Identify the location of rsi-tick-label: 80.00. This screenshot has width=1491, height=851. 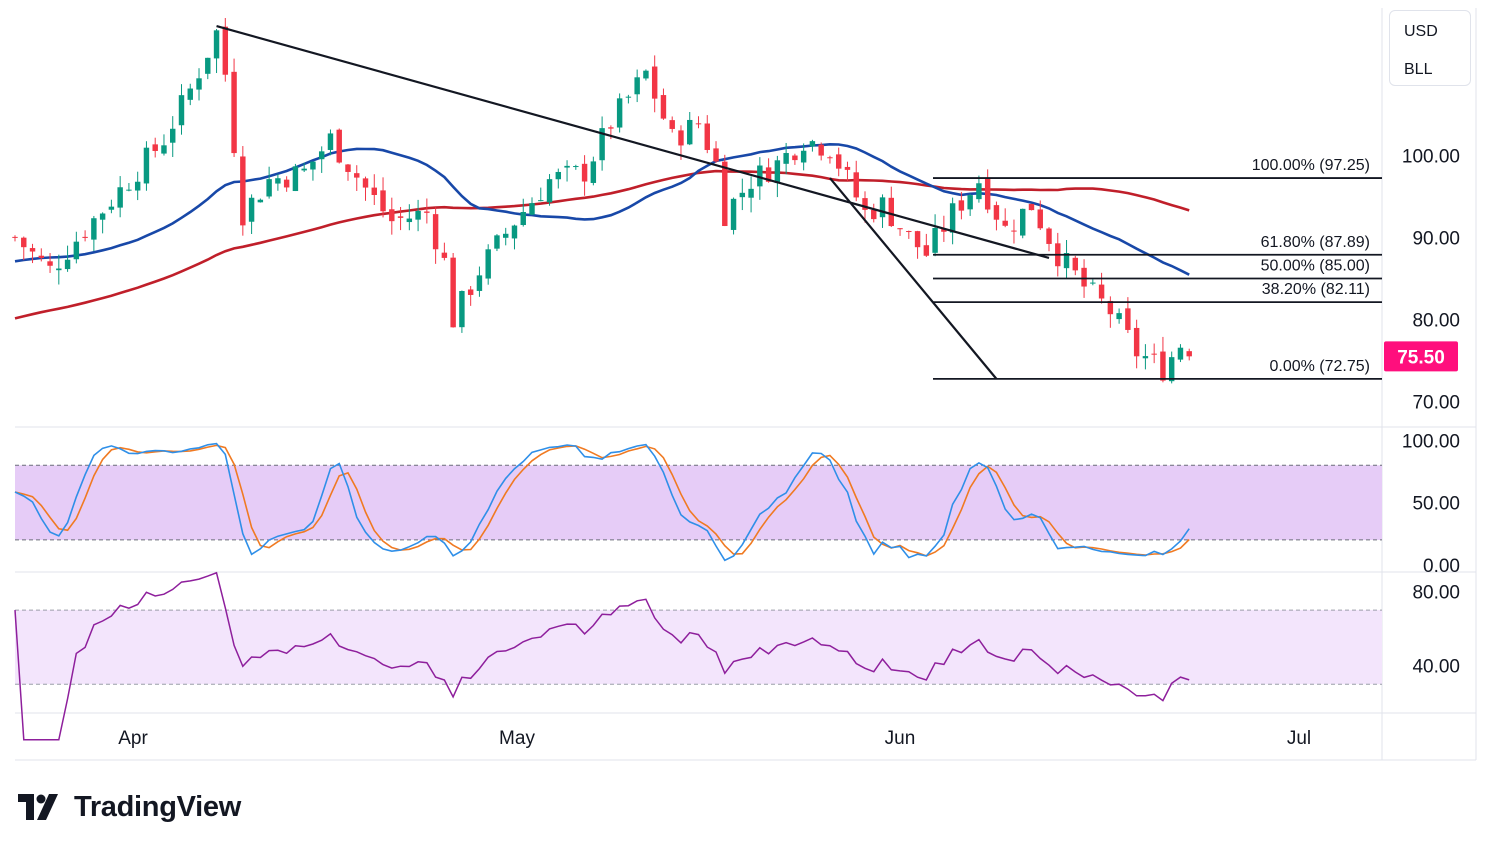
(1436, 593).